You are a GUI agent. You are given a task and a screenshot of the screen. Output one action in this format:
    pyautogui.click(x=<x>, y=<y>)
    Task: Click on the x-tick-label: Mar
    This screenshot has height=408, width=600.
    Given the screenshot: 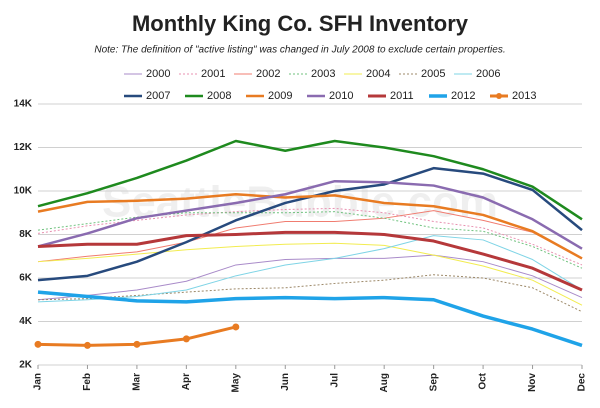 What is the action you would take?
    pyautogui.click(x=137, y=382)
    